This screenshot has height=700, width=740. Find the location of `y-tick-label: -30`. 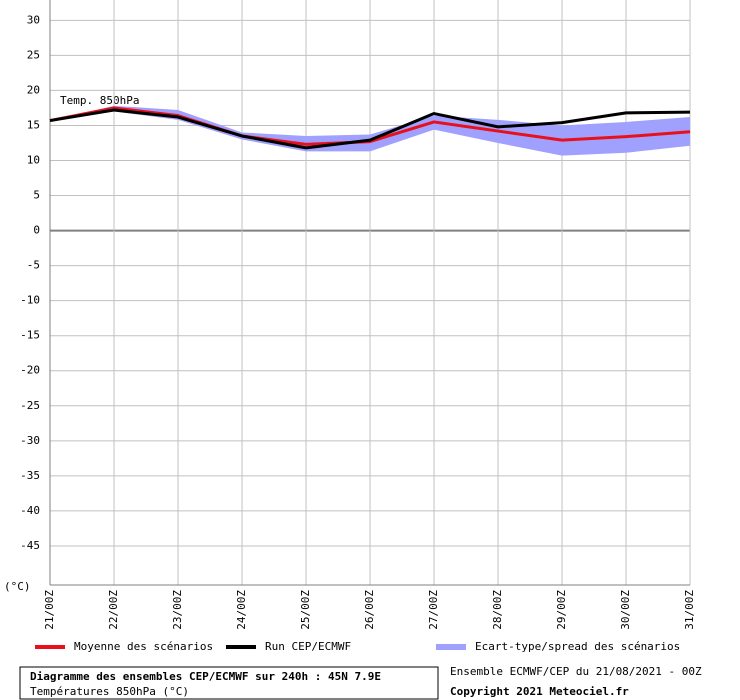

y-tick-label: -30 is located at coordinates (30, 440).